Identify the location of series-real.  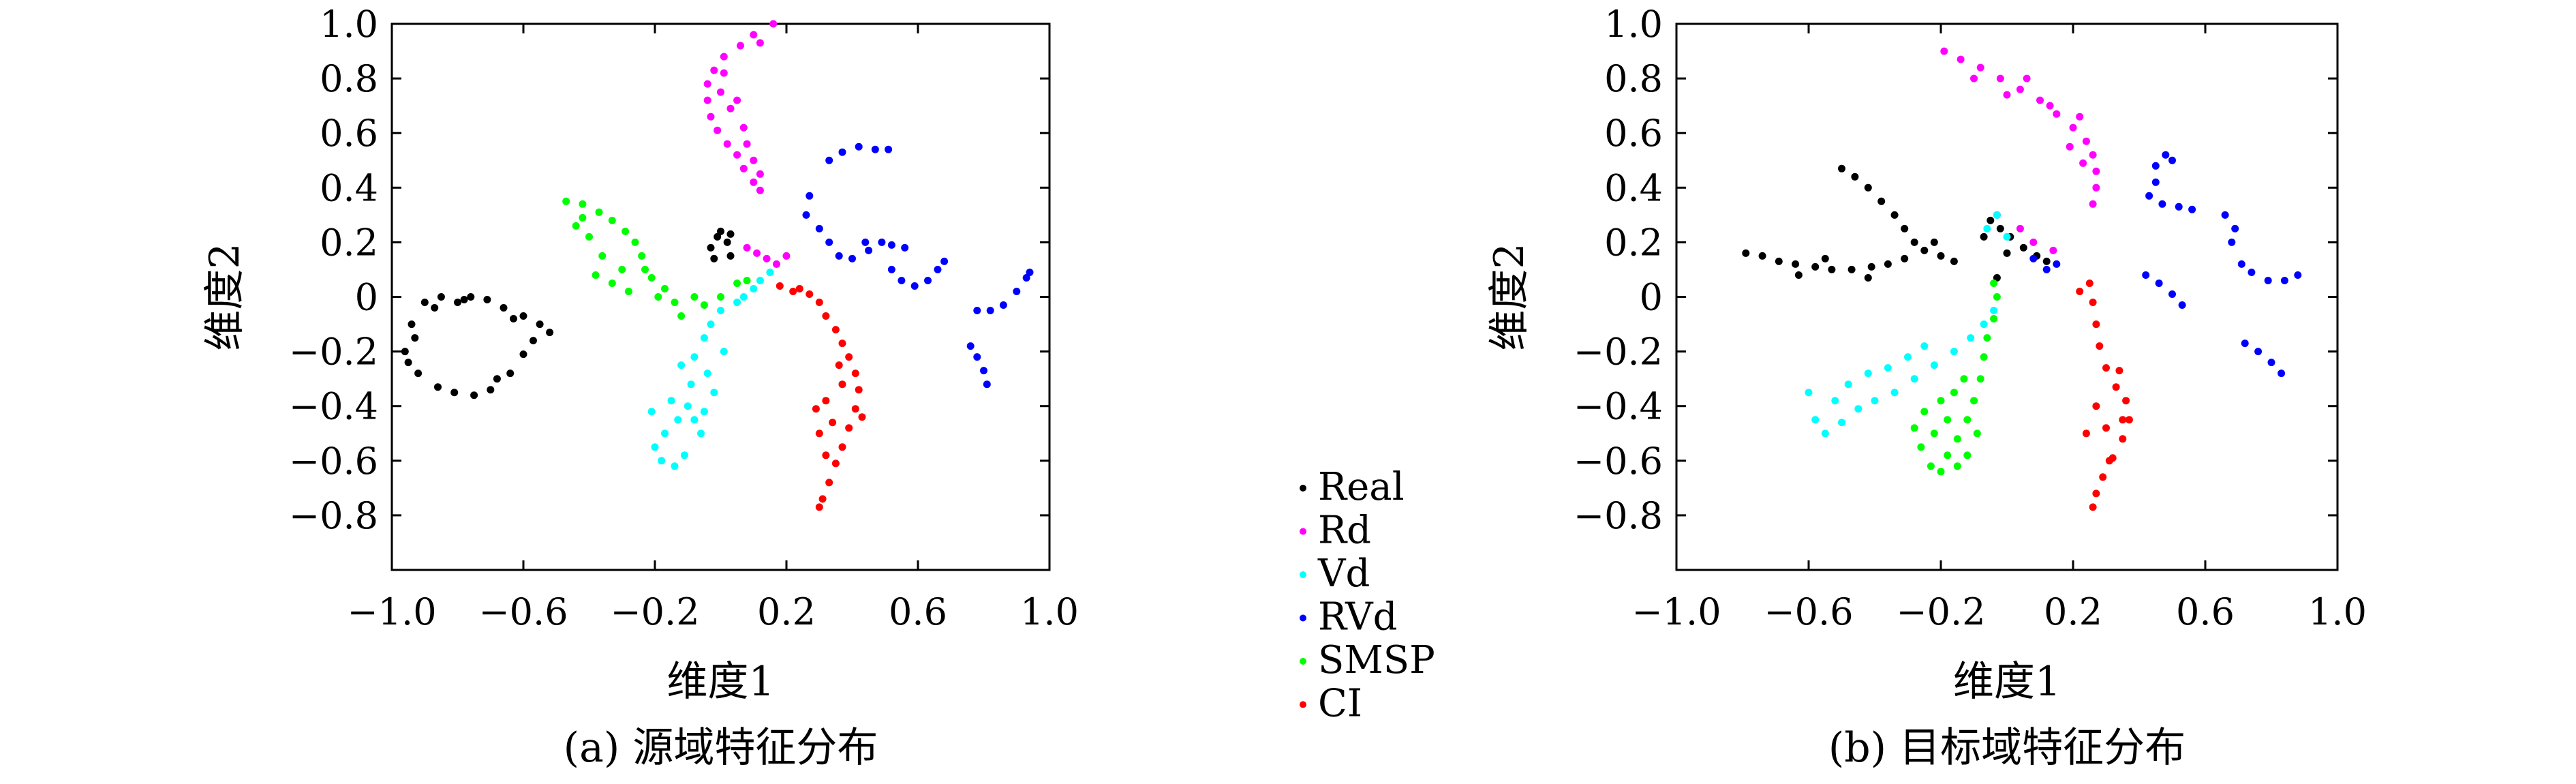
(568, 313).